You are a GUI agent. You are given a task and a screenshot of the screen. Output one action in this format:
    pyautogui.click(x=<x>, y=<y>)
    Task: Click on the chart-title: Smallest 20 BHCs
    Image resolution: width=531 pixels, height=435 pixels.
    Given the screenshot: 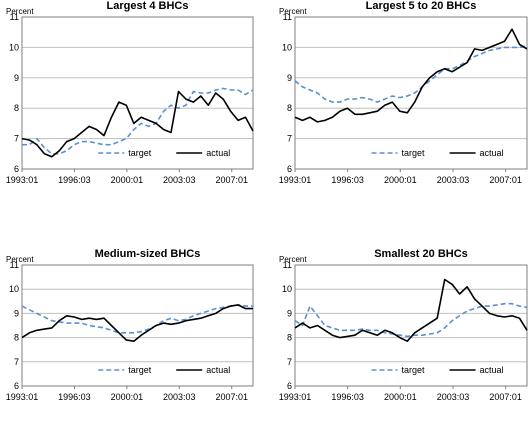 What is the action you would take?
    pyautogui.click(x=421, y=254)
    